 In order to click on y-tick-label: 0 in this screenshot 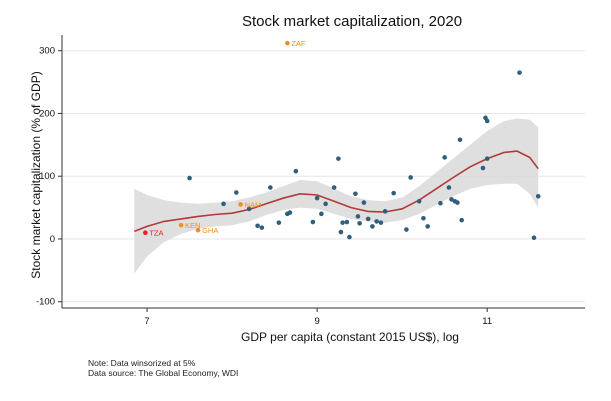, I will do `click(52, 239)`.